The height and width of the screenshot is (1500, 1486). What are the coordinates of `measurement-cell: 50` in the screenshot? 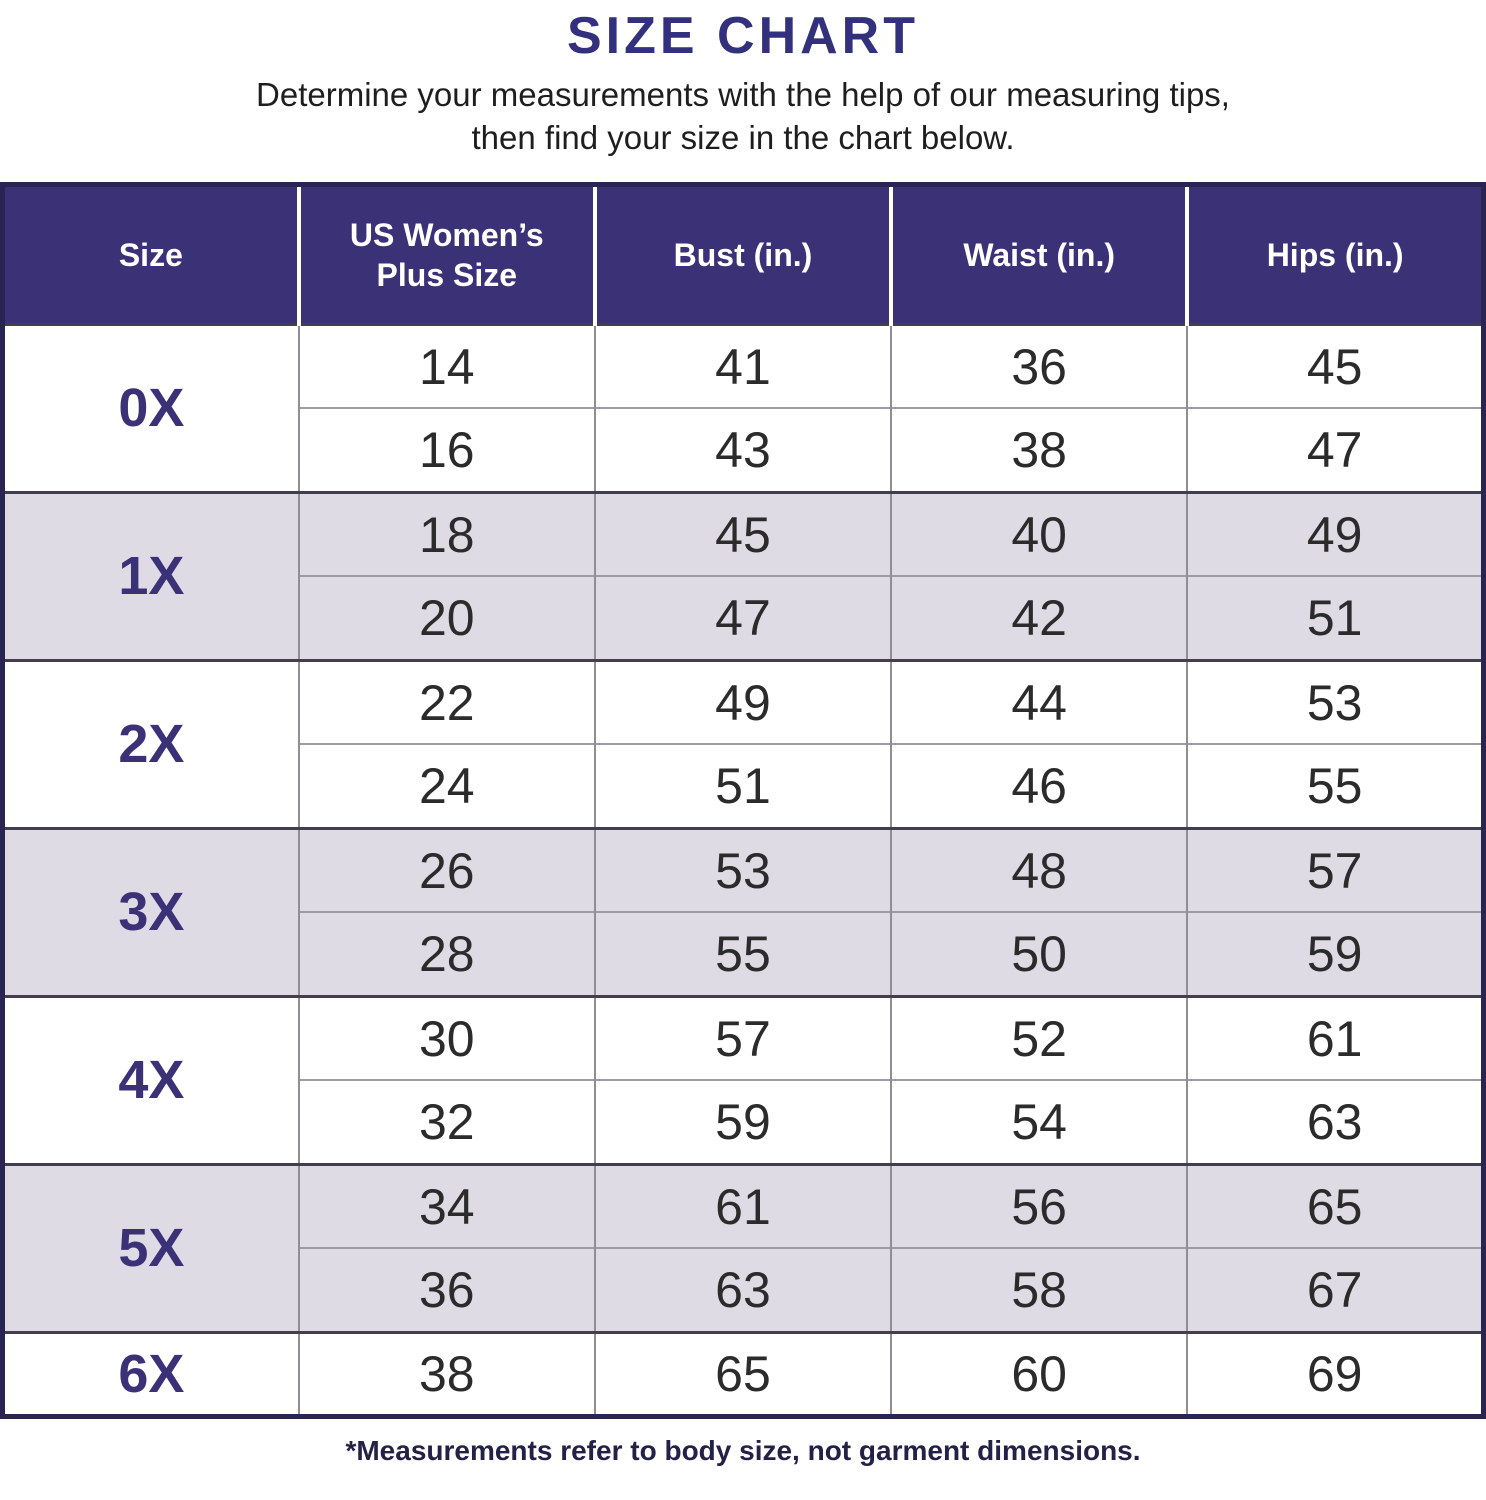 It's located at (1039, 954).